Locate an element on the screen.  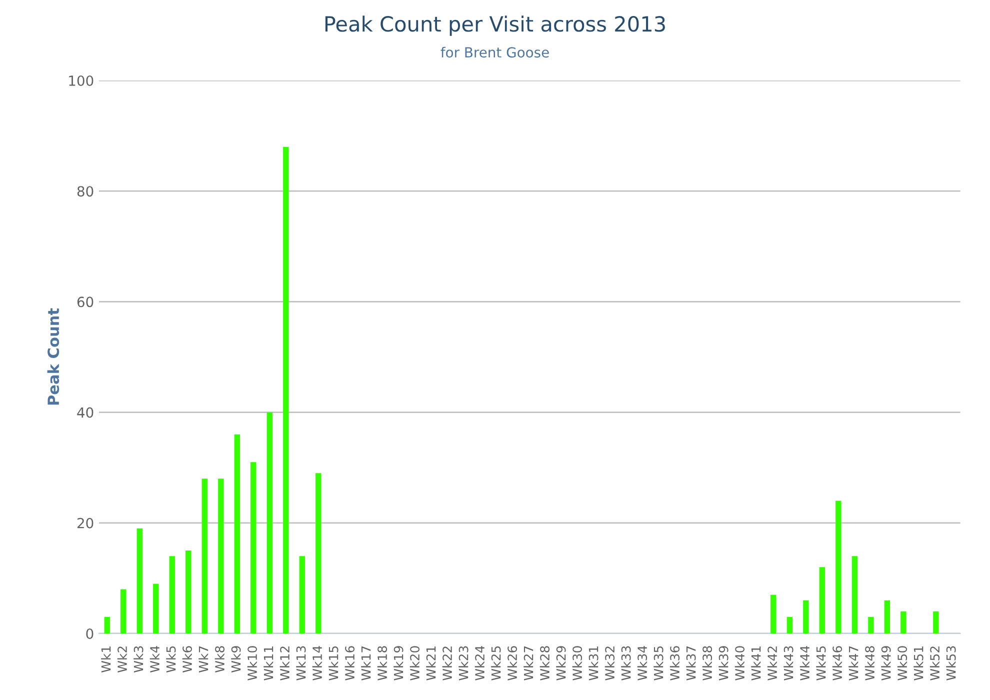
x-tick-label: Wk52 is located at coordinates (935, 663).